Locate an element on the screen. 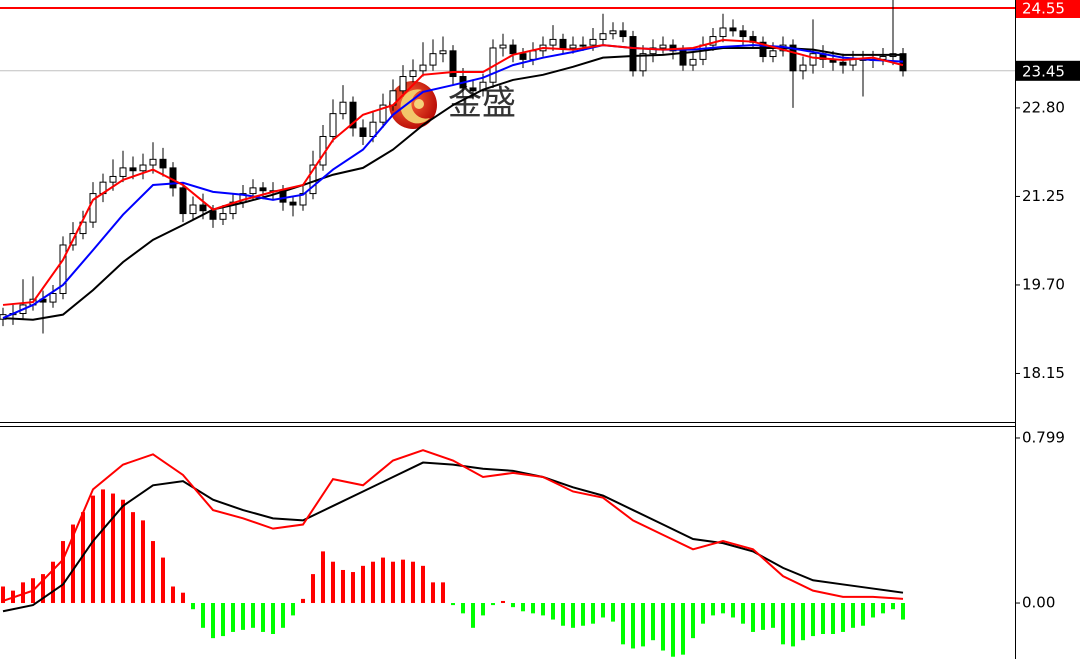  y-tick-label: 19.70 is located at coordinates (1043, 284).